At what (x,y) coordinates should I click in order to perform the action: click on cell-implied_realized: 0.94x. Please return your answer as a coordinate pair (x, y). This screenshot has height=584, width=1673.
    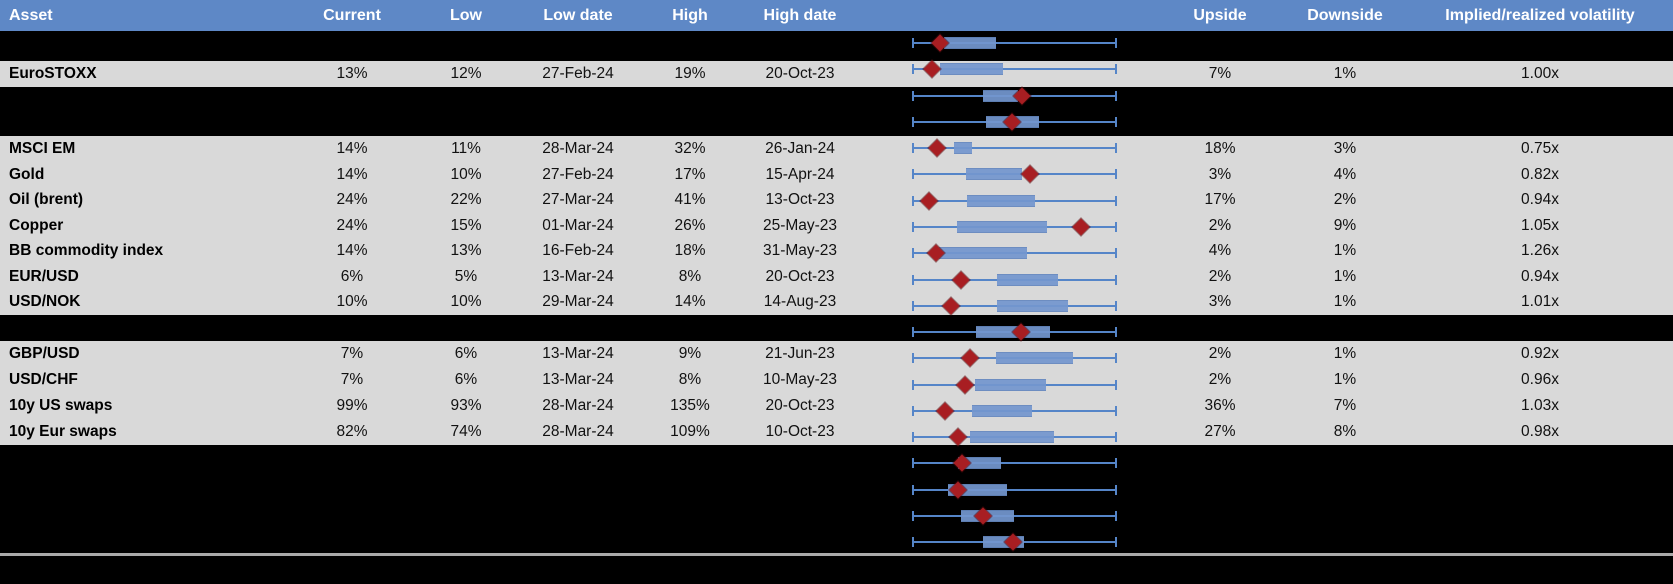
    Looking at the image, I should click on (1540, 200).